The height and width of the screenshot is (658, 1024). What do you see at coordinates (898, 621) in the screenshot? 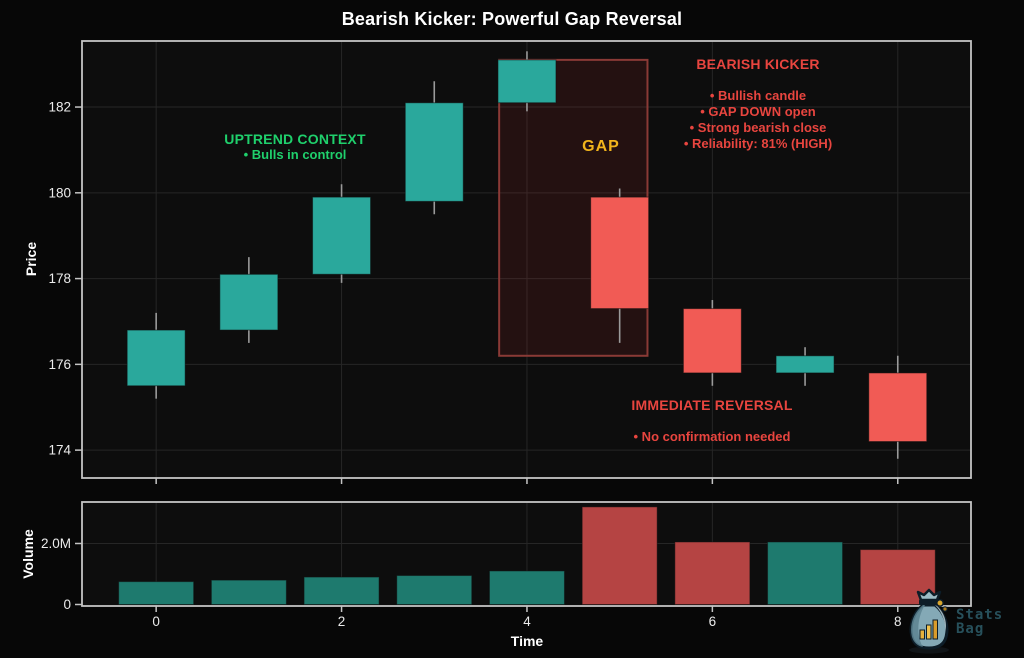
I see `time-tick-label: 8` at bounding box center [898, 621].